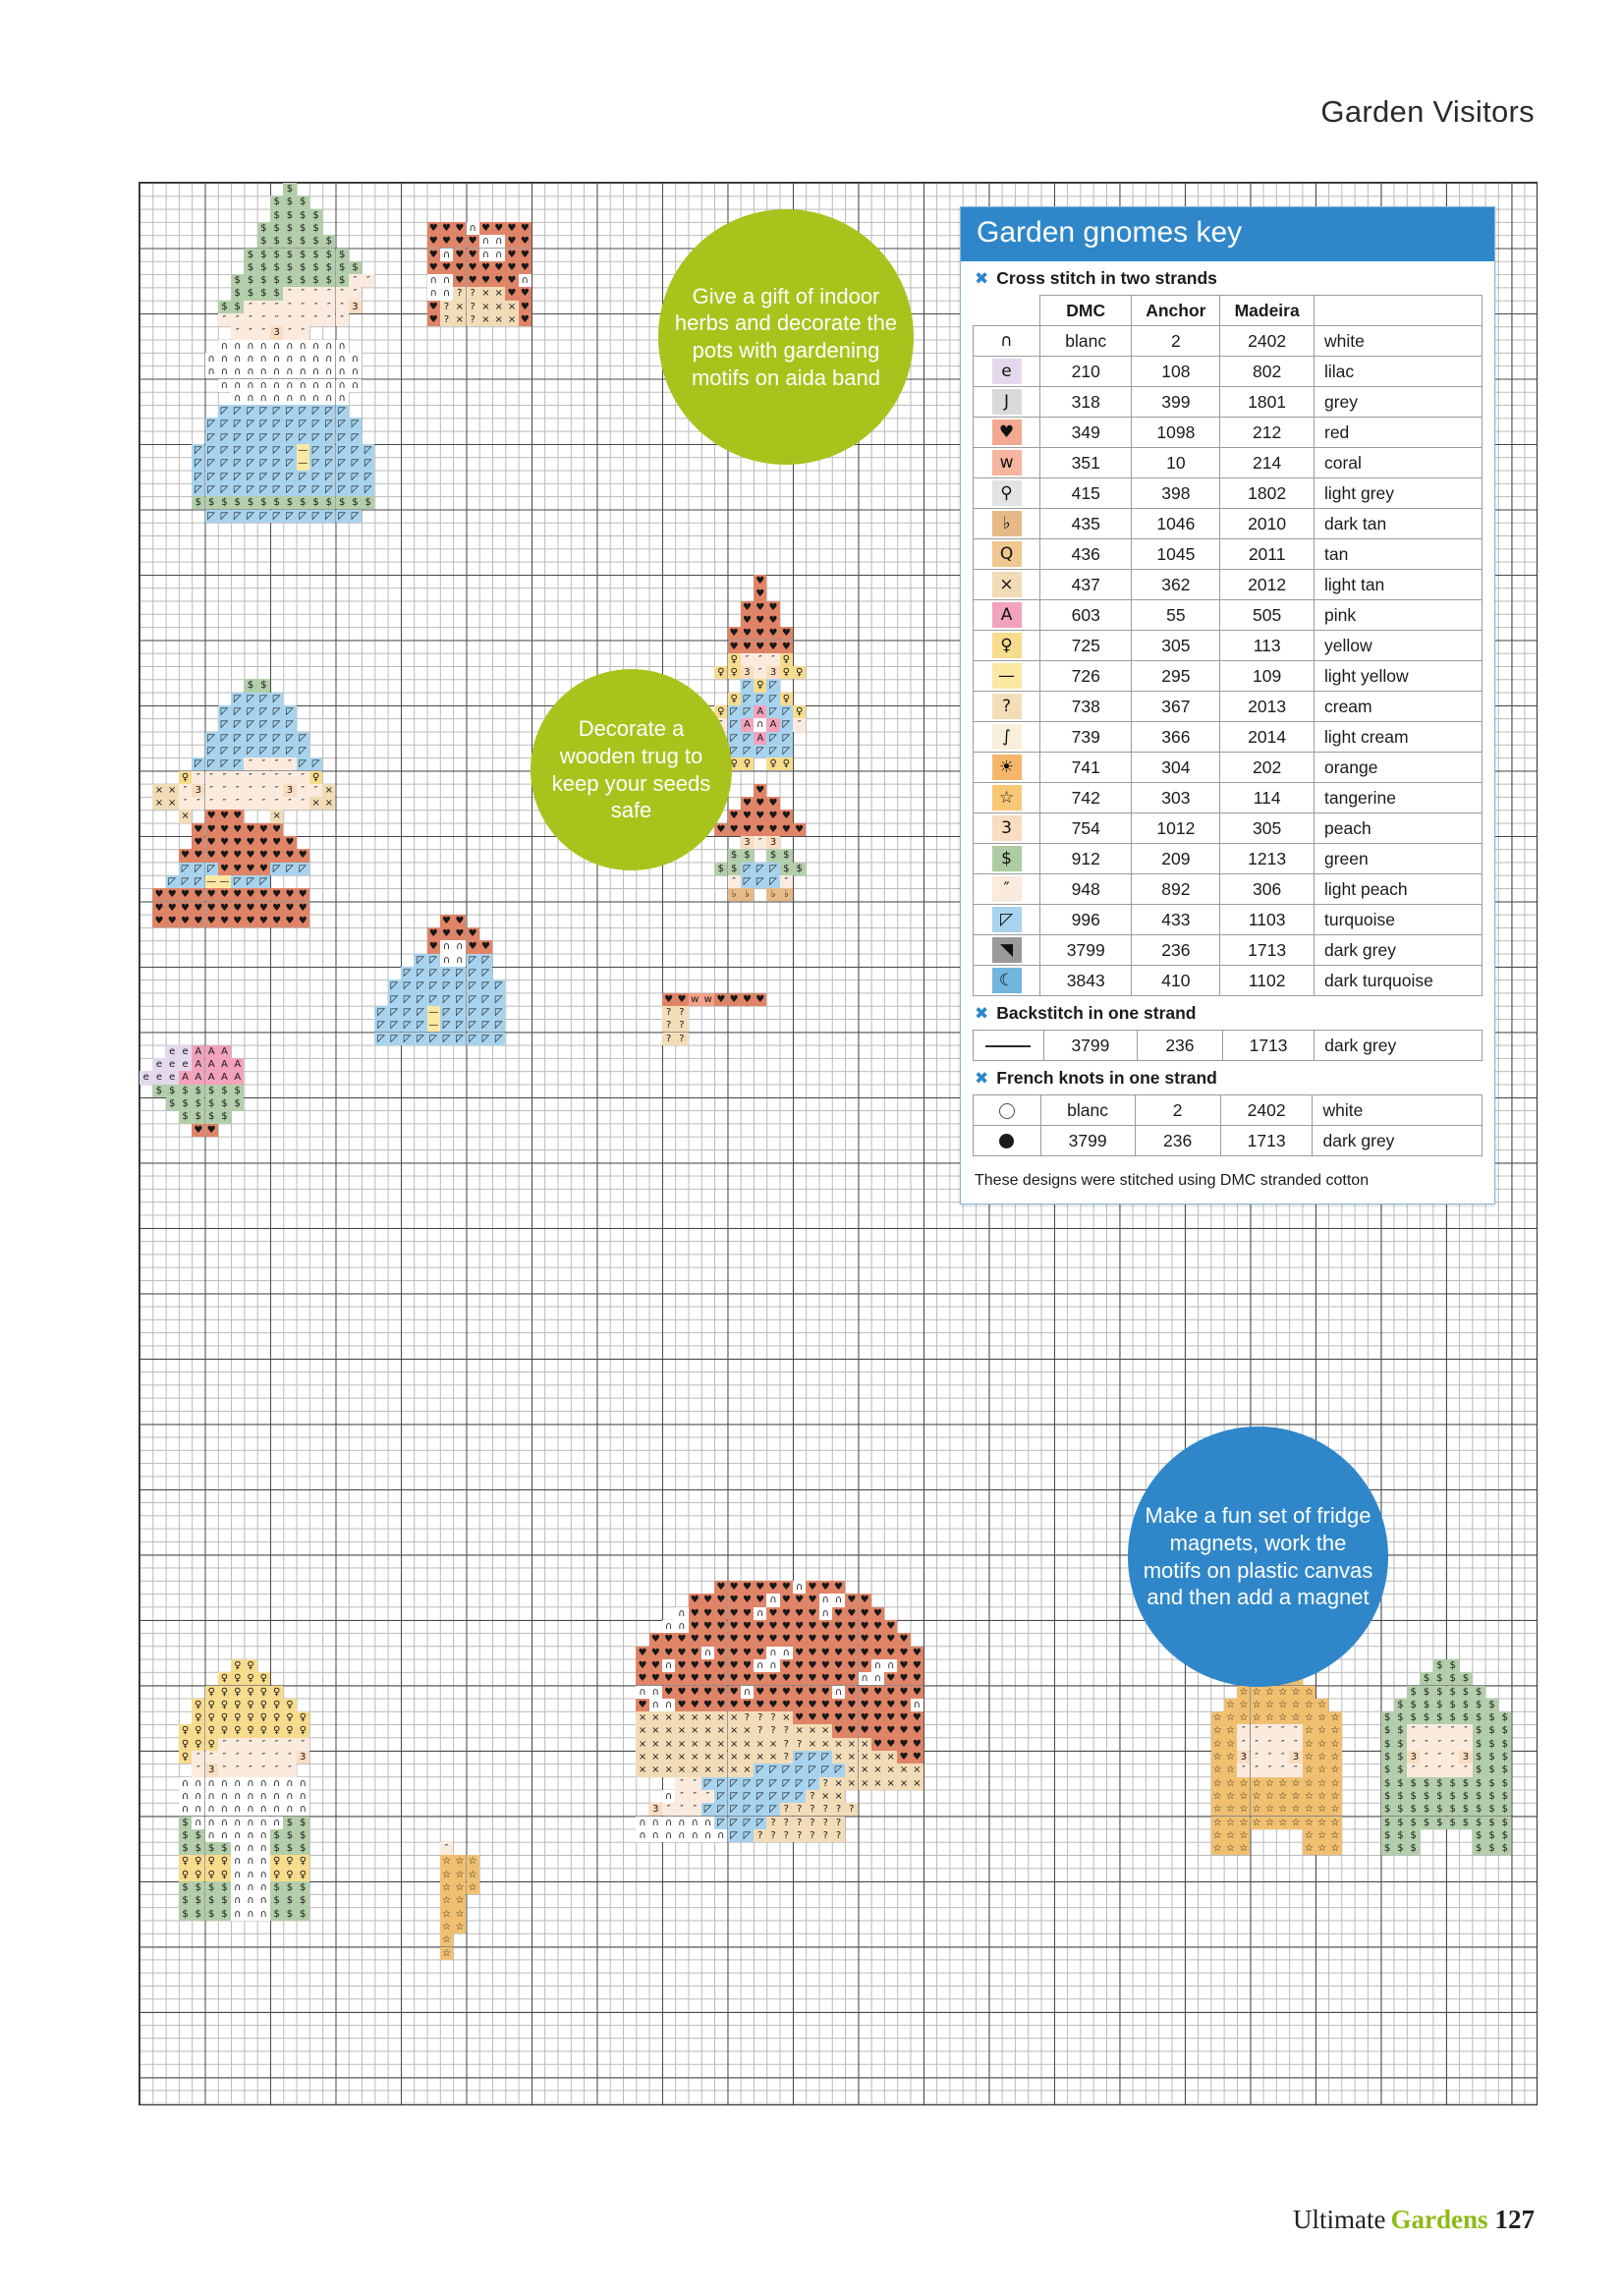  I want to click on key-cell-madeira: 305, so click(1267, 828).